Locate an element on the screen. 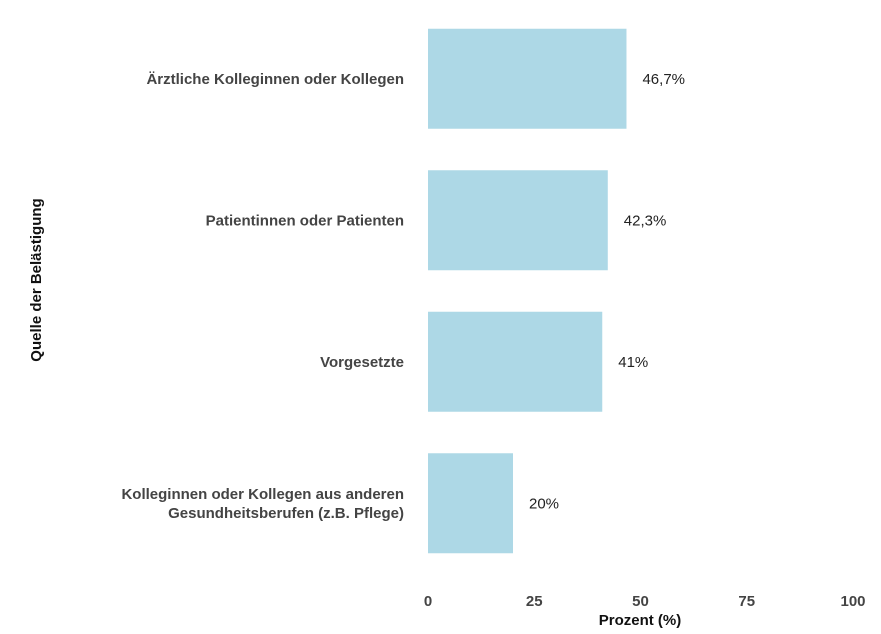  x-tick-label-2: 50 is located at coordinates (640, 601).